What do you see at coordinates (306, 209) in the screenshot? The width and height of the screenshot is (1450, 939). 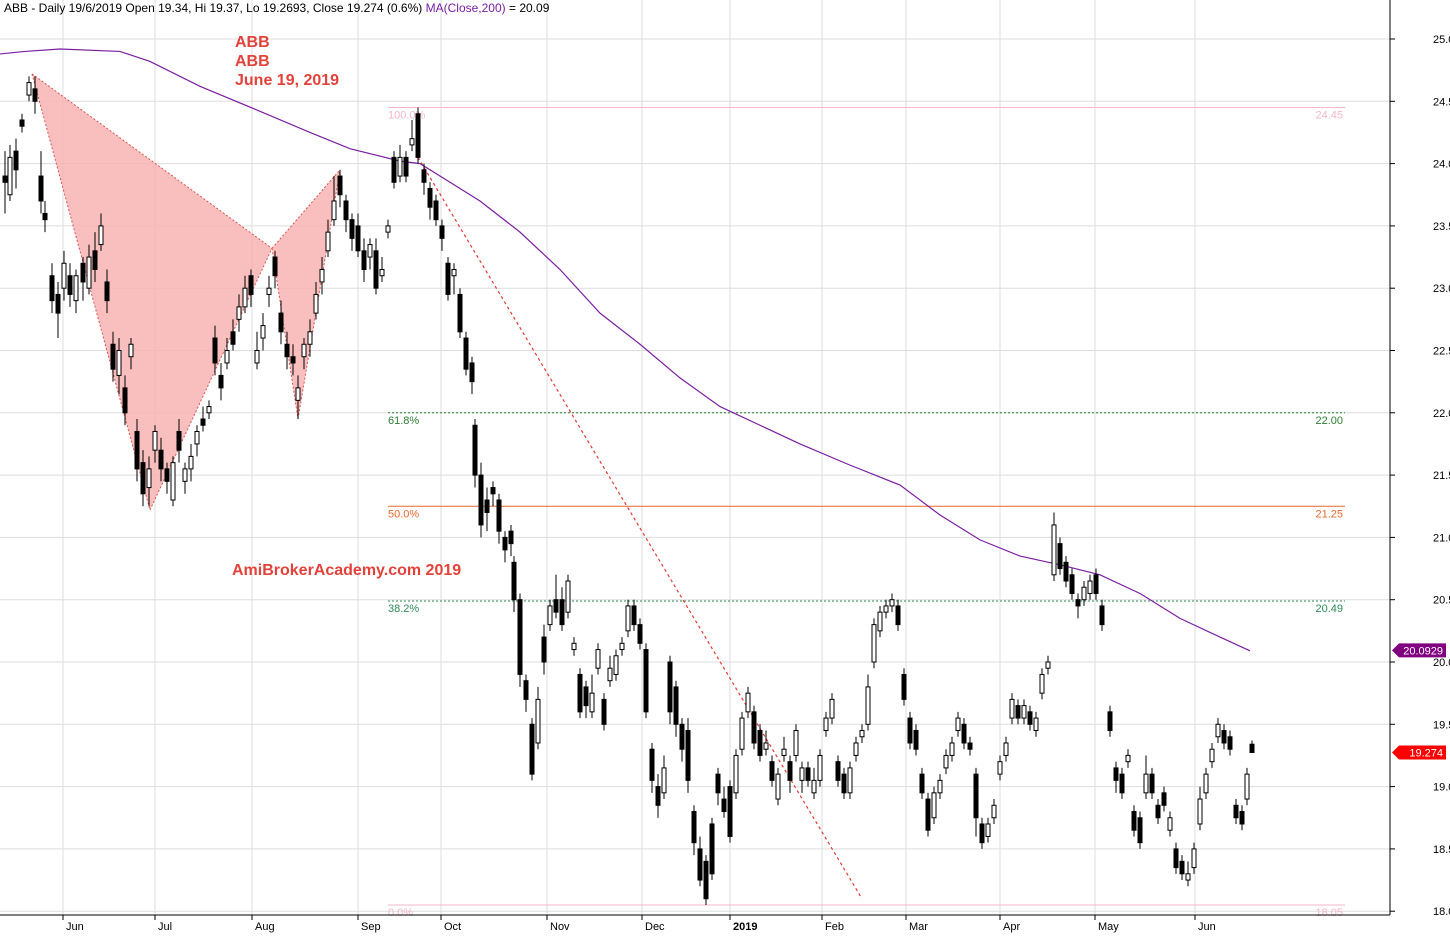 I see `pattern-bd-leg` at bounding box center [306, 209].